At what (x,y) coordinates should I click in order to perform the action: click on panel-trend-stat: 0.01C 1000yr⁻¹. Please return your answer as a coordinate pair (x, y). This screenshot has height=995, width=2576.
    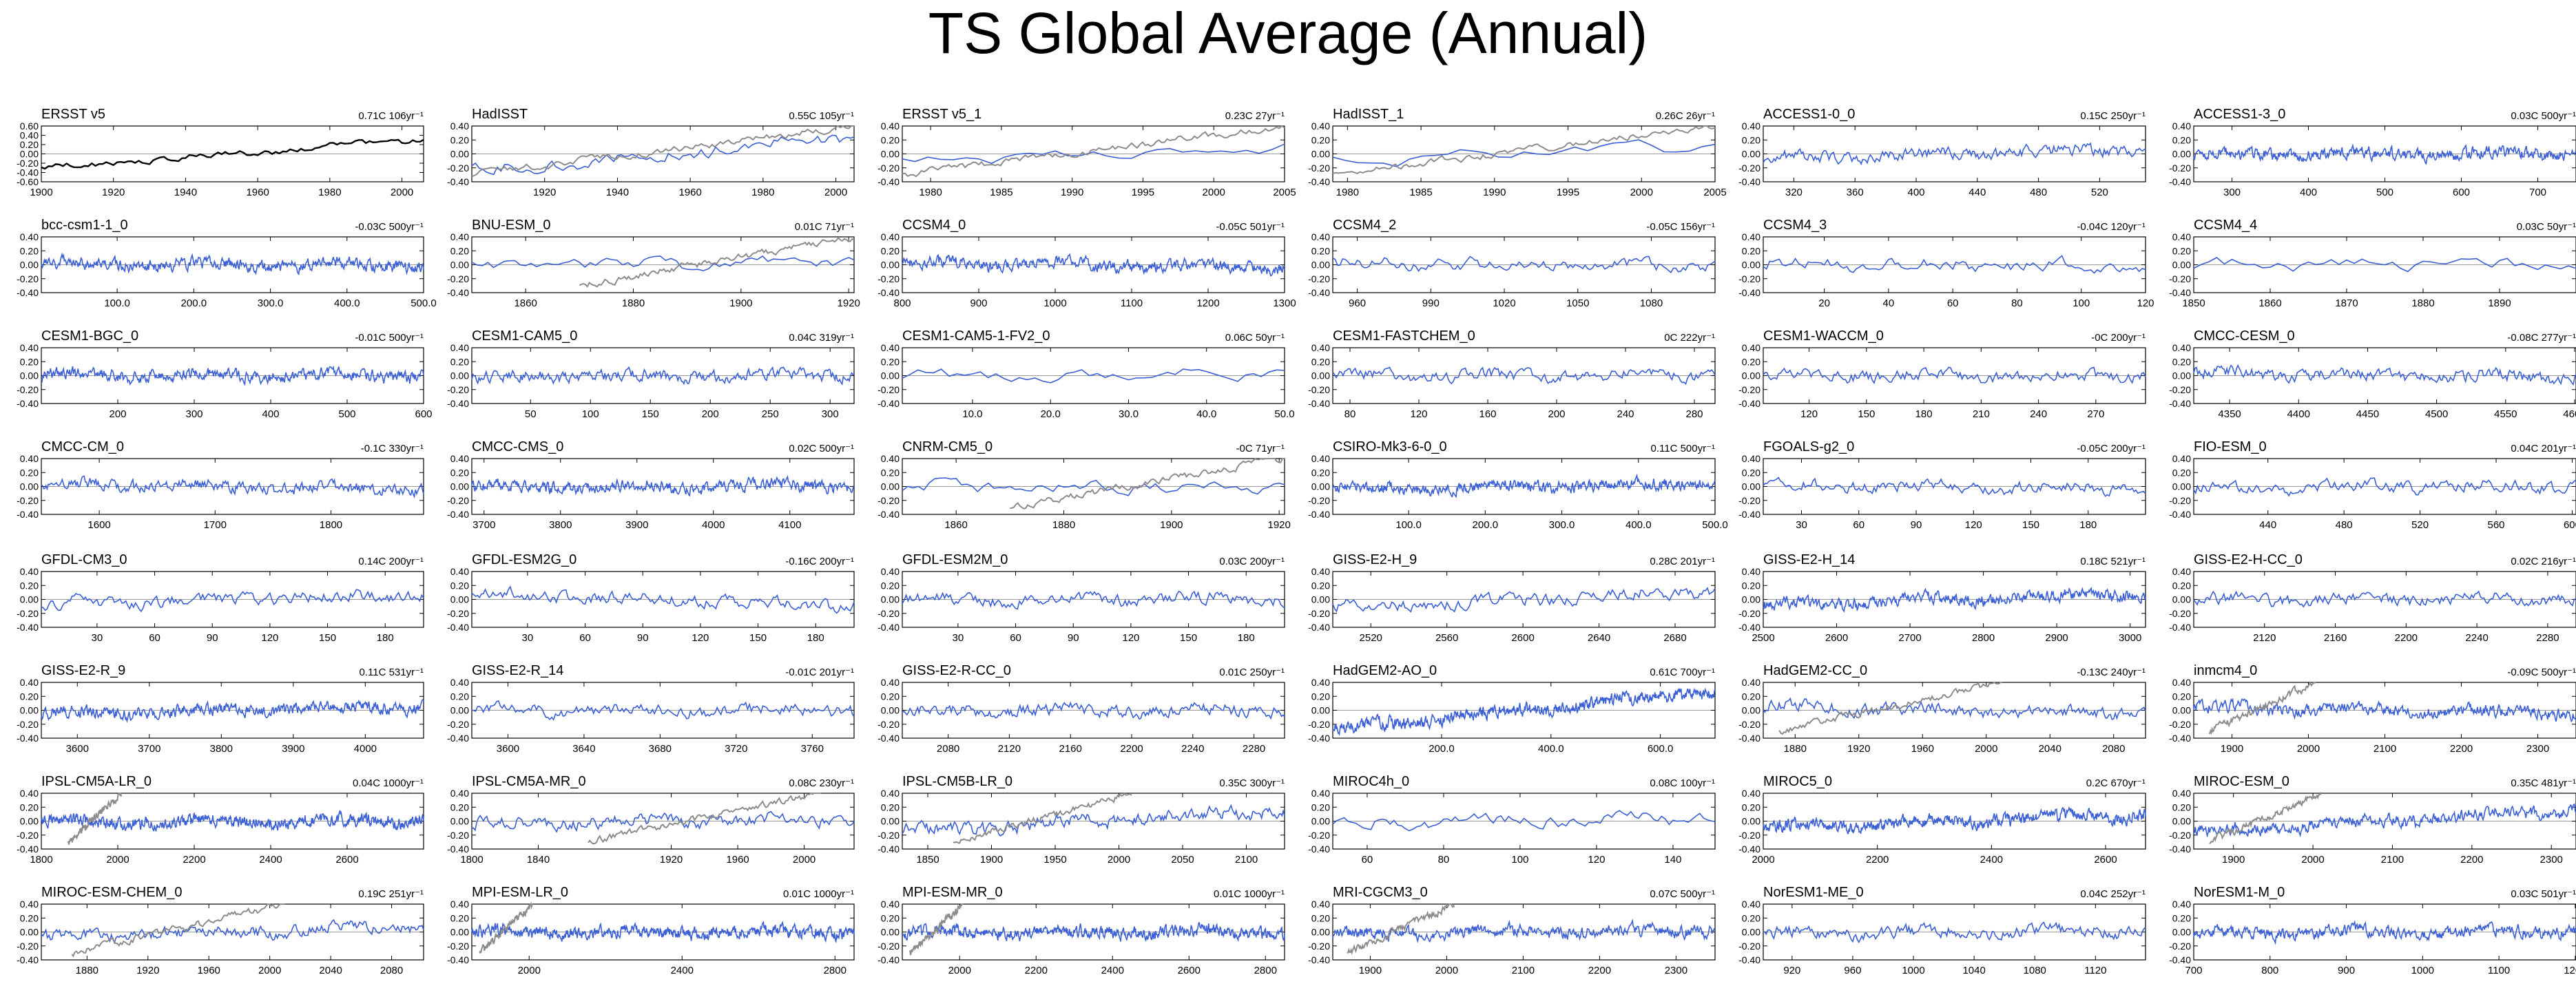
    Looking at the image, I should click on (819, 894).